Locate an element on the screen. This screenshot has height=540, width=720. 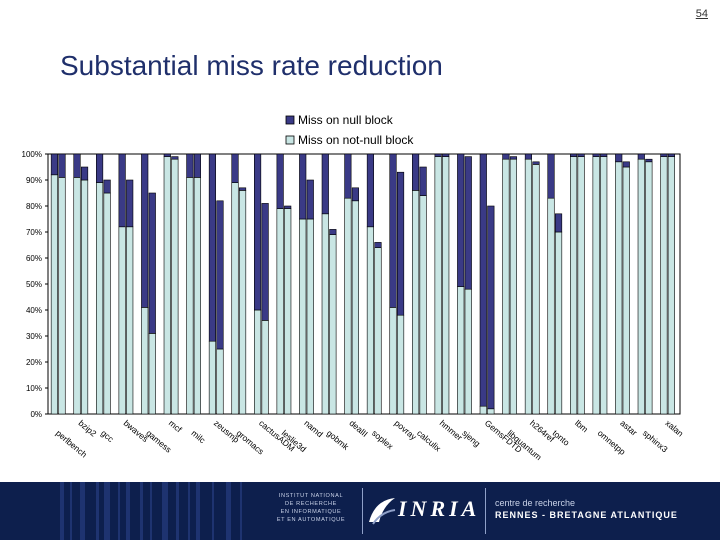
institute-line: DE RECHERCHE is located at coordinates (311, 504).